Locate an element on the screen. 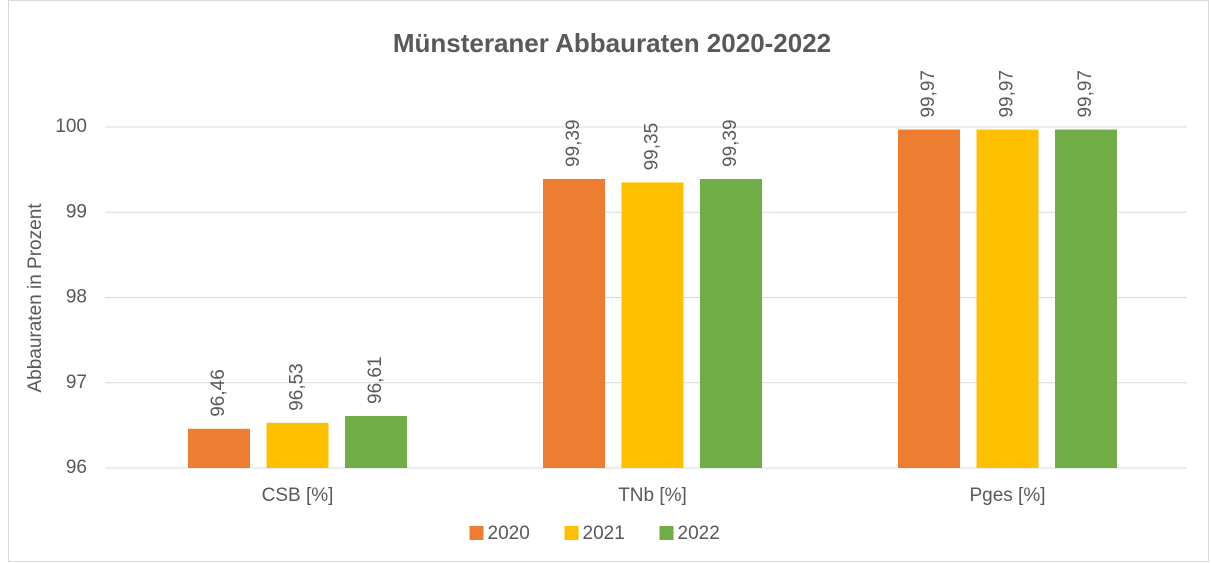  chart-title: Münsteraner Abbauraten 2020-2022 is located at coordinates (612, 43).